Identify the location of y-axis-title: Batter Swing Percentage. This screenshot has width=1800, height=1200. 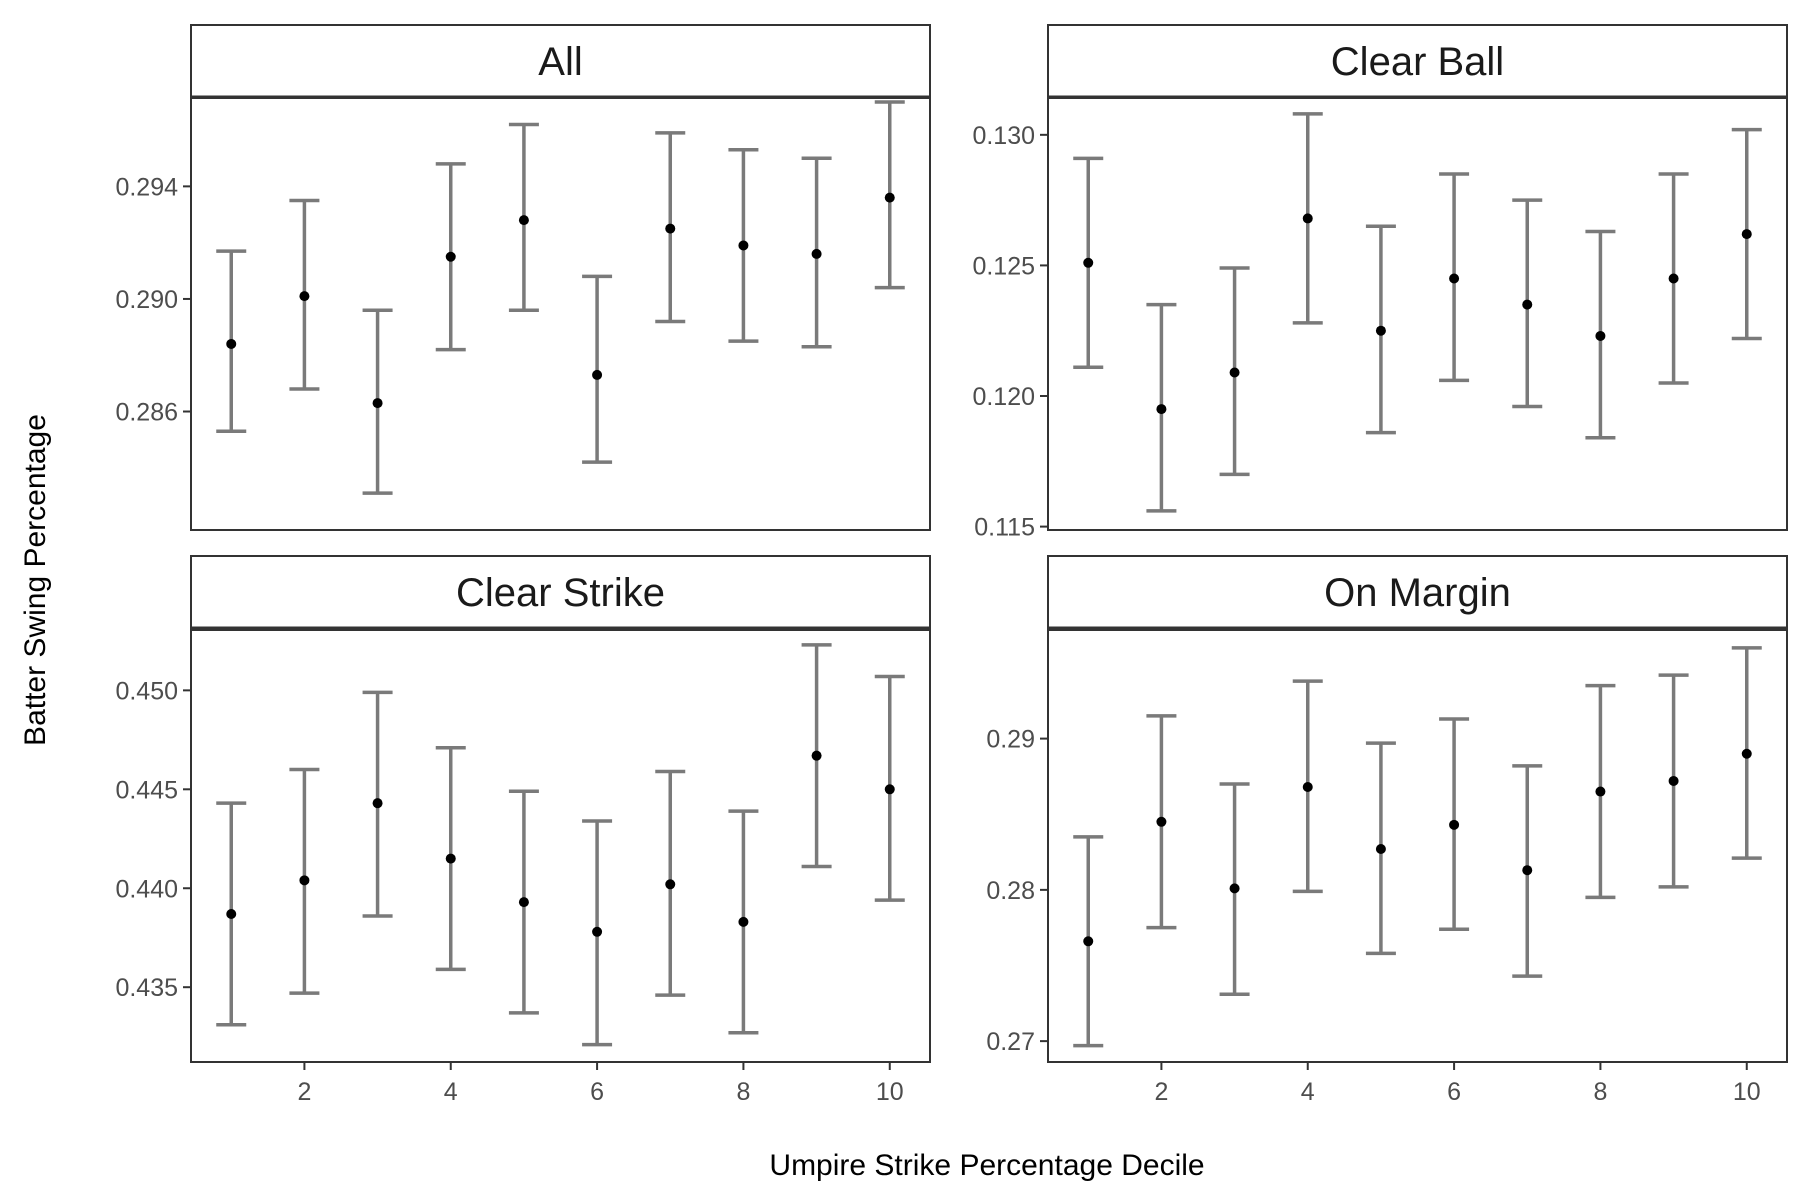
(35, 580).